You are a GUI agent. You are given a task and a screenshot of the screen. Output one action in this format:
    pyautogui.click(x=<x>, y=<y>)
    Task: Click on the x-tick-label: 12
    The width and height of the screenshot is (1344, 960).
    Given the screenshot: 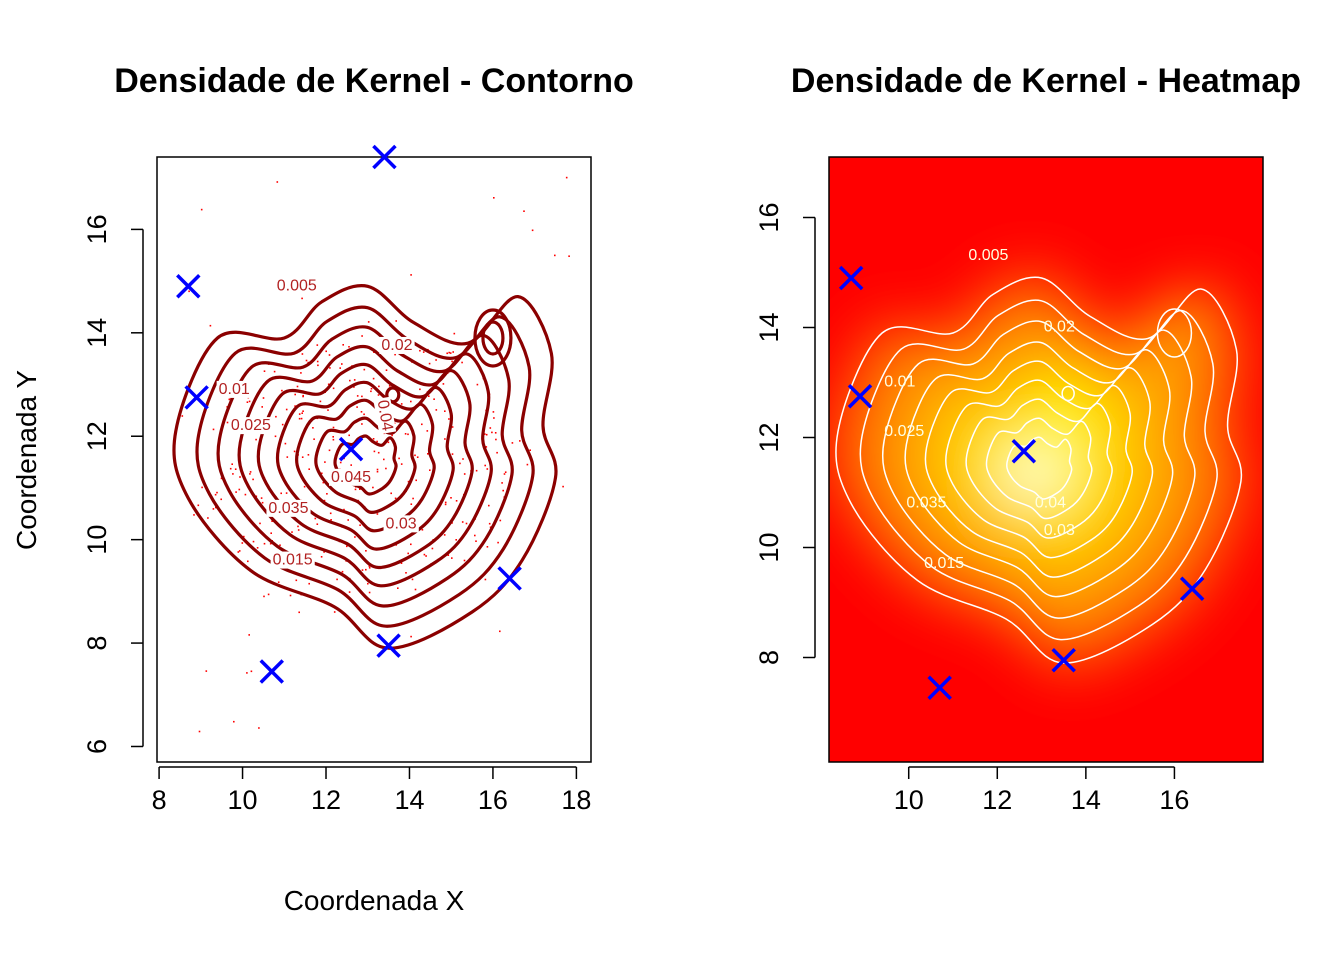 What is the action you would take?
    pyautogui.click(x=326, y=800)
    